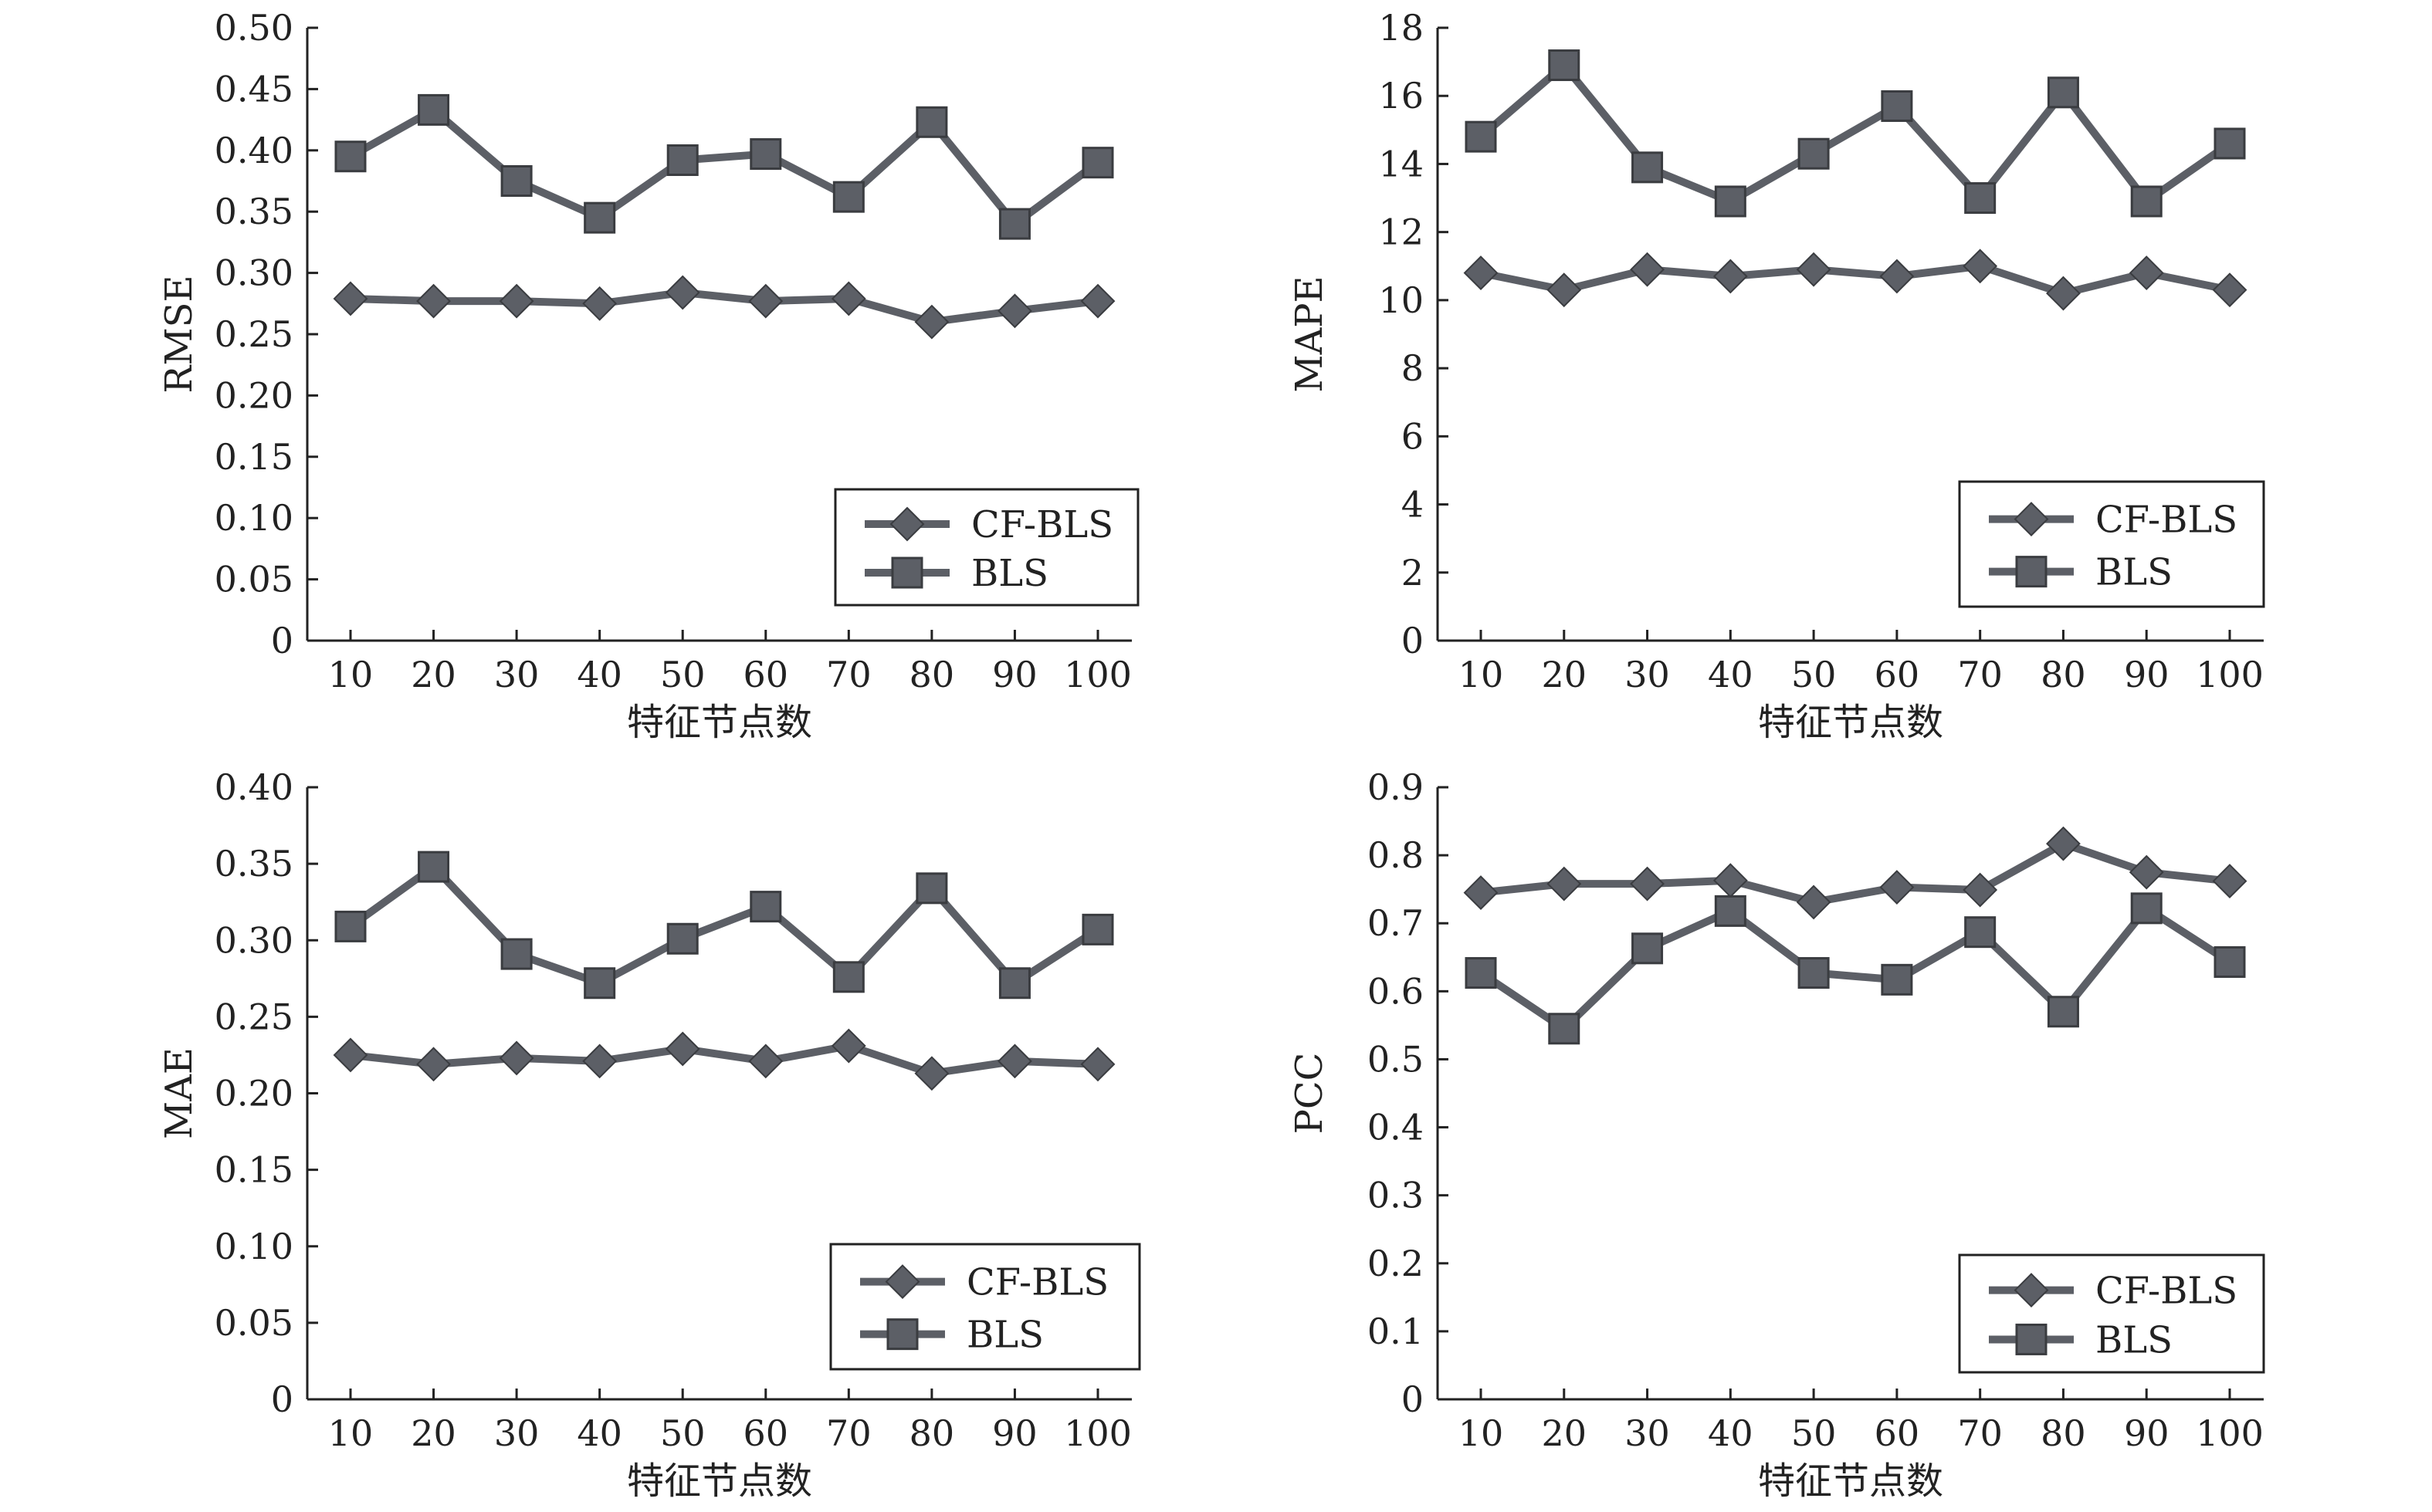 This screenshot has height=1512, width=2432. Describe the element at coordinates (1401, 96) in the screenshot. I see `y-tick-label: 16` at that location.